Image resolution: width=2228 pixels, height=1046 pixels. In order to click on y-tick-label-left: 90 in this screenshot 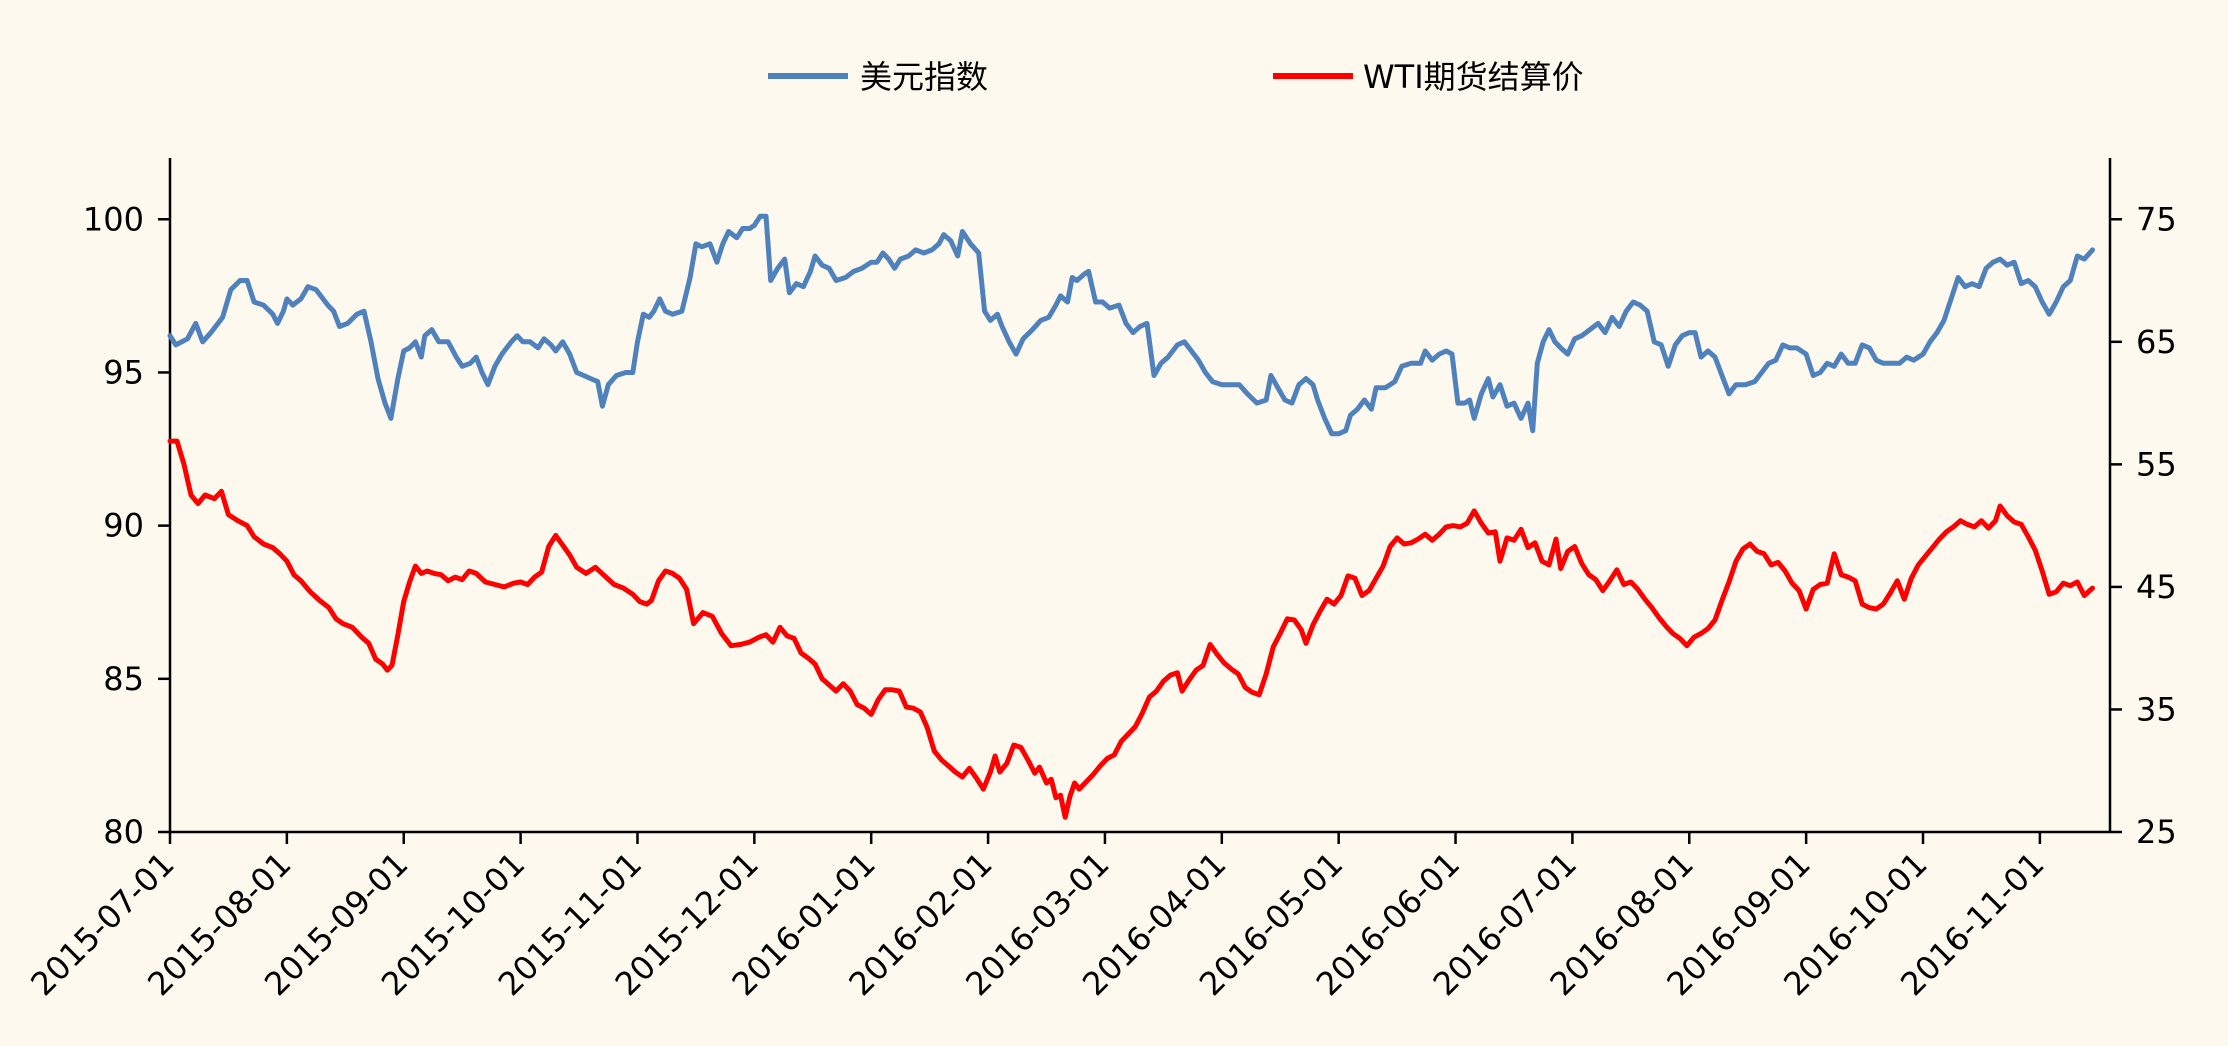, I will do `click(123, 526)`.